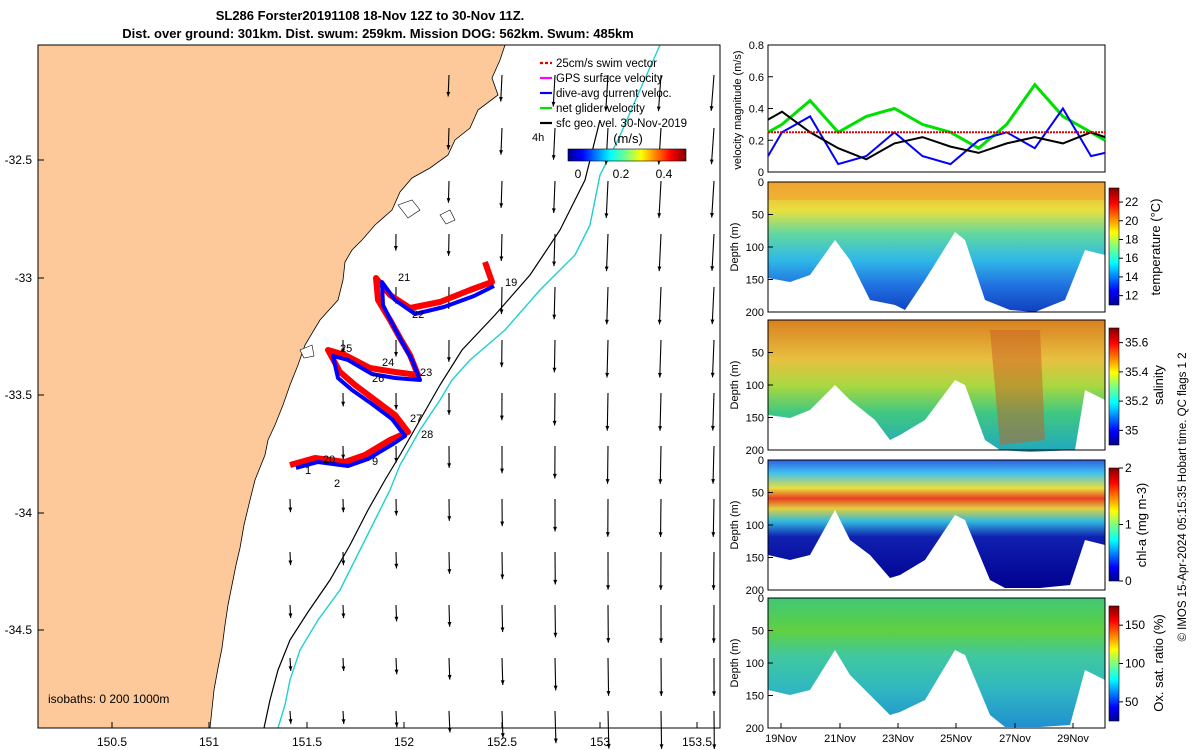 This screenshot has height=750, width=1200. Describe the element at coordinates (1137, 372) in the screenshot. I see `colorbar-tick: 35.4` at that location.